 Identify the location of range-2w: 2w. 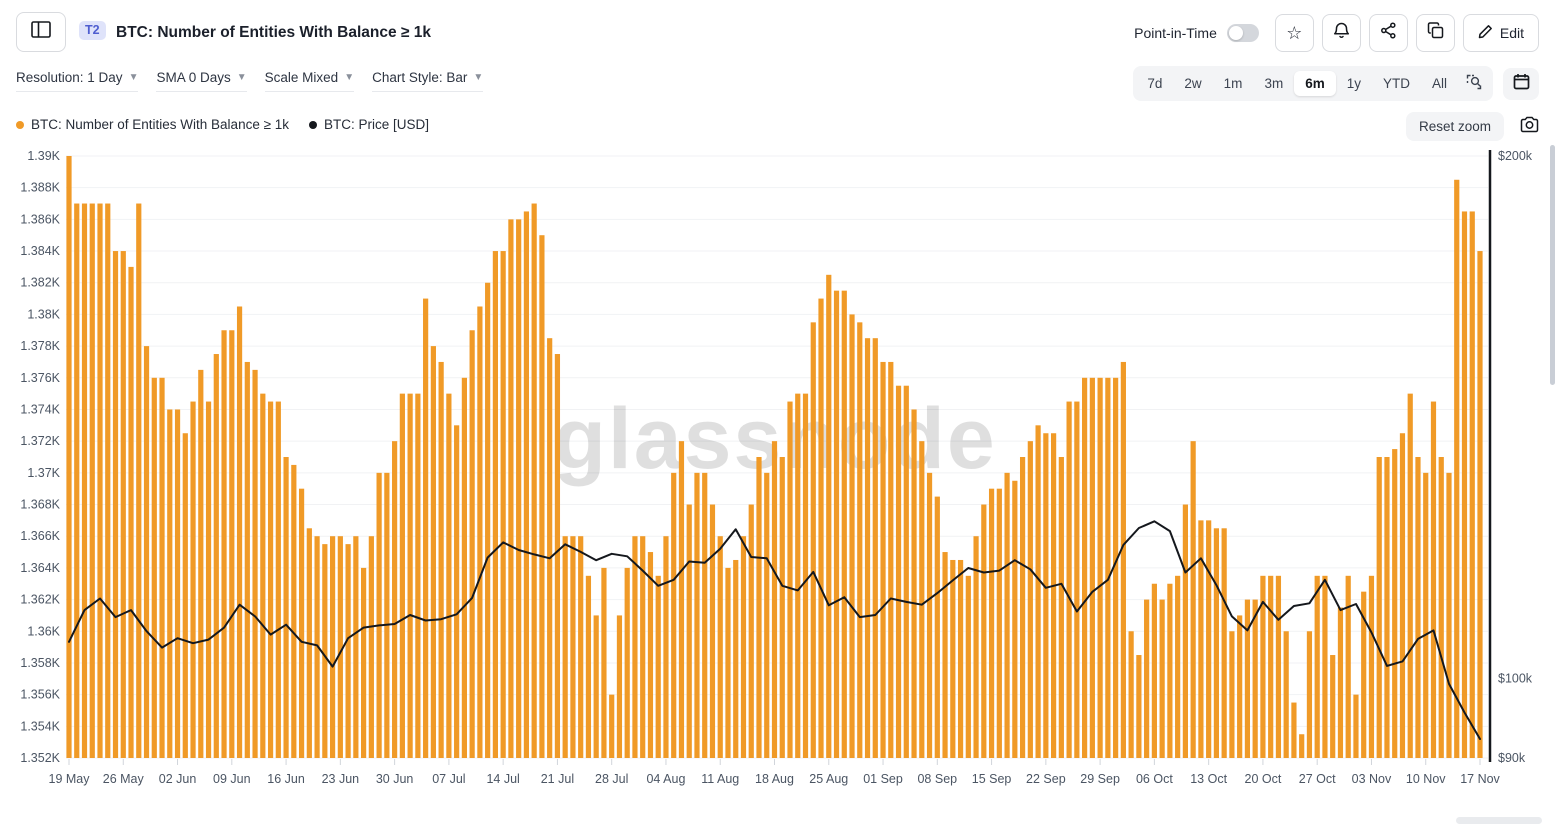
(1193, 83).